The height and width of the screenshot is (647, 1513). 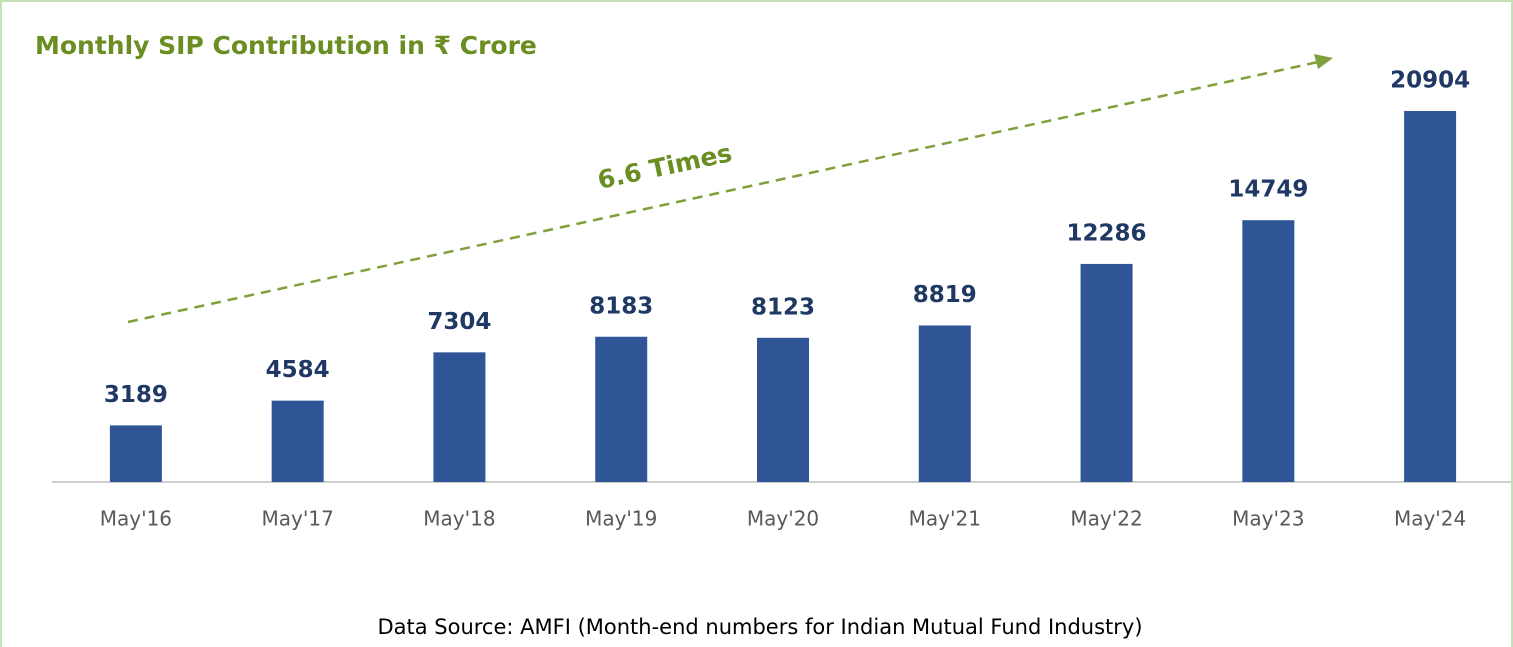 What do you see at coordinates (1268, 190) in the screenshot?
I see `value-label: 14749` at bounding box center [1268, 190].